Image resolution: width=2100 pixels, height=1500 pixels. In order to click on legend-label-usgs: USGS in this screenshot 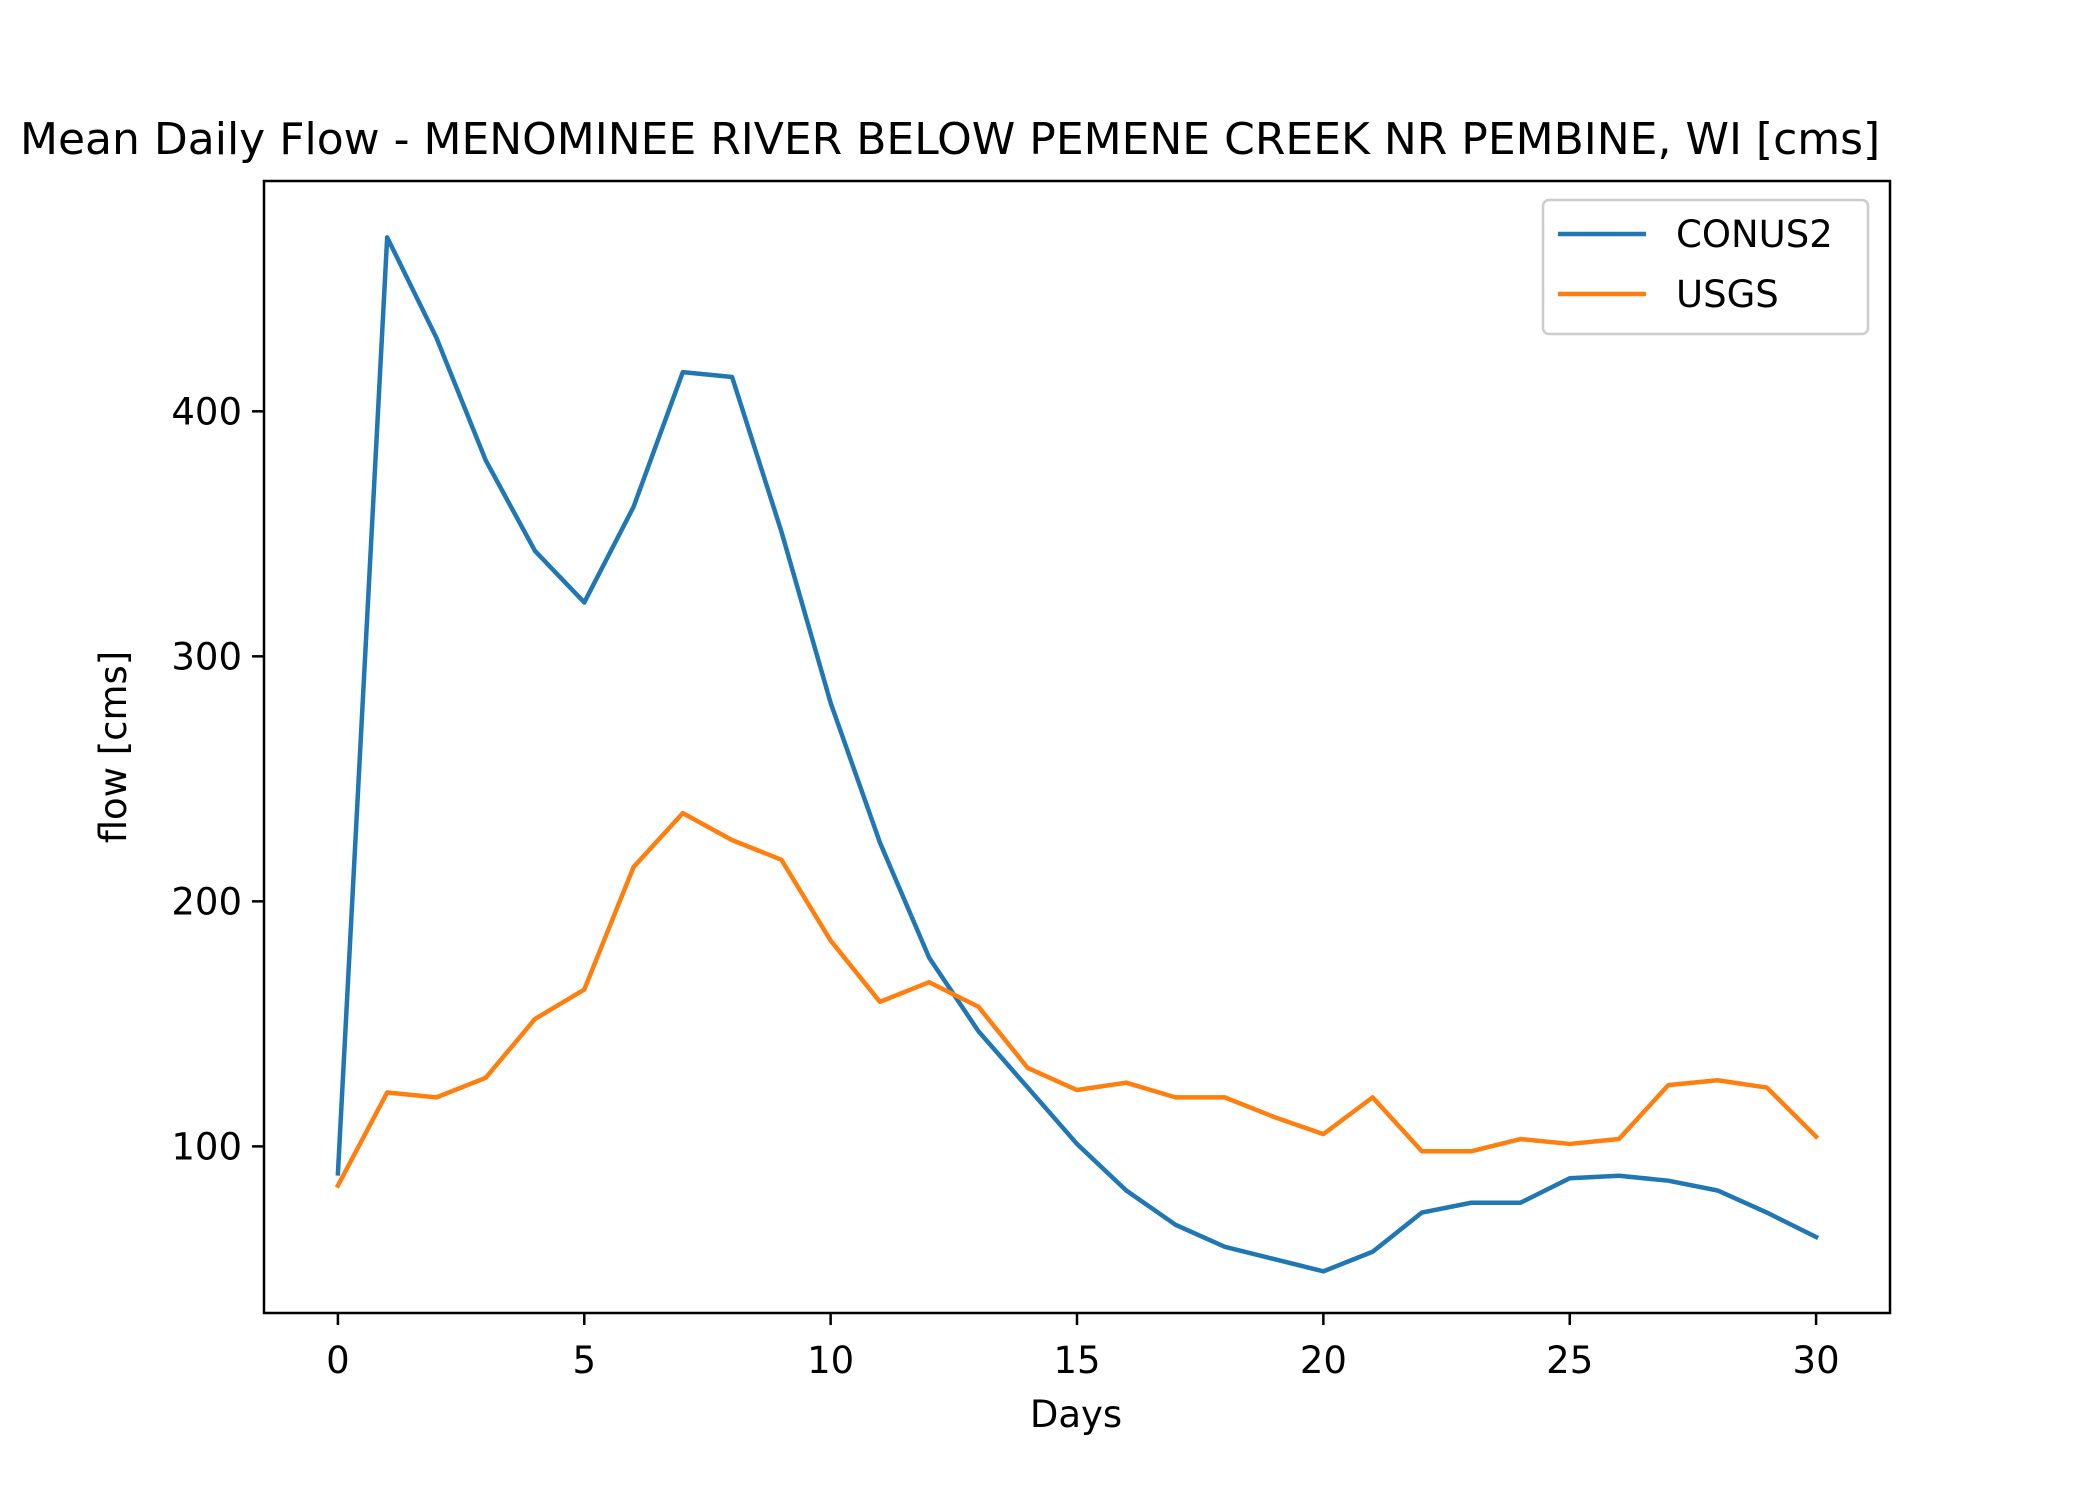, I will do `click(1727, 294)`.